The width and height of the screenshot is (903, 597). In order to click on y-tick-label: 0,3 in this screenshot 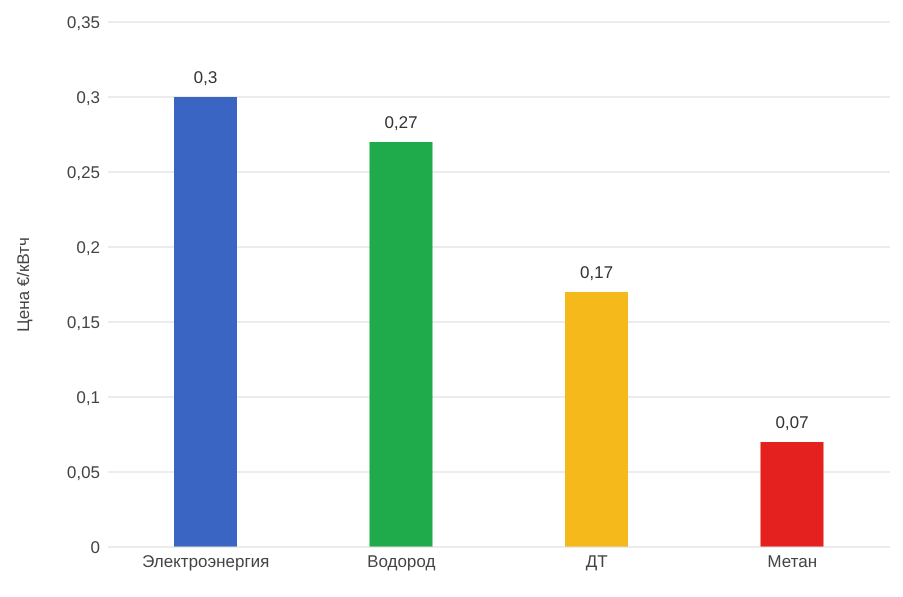, I will do `click(88, 98)`.